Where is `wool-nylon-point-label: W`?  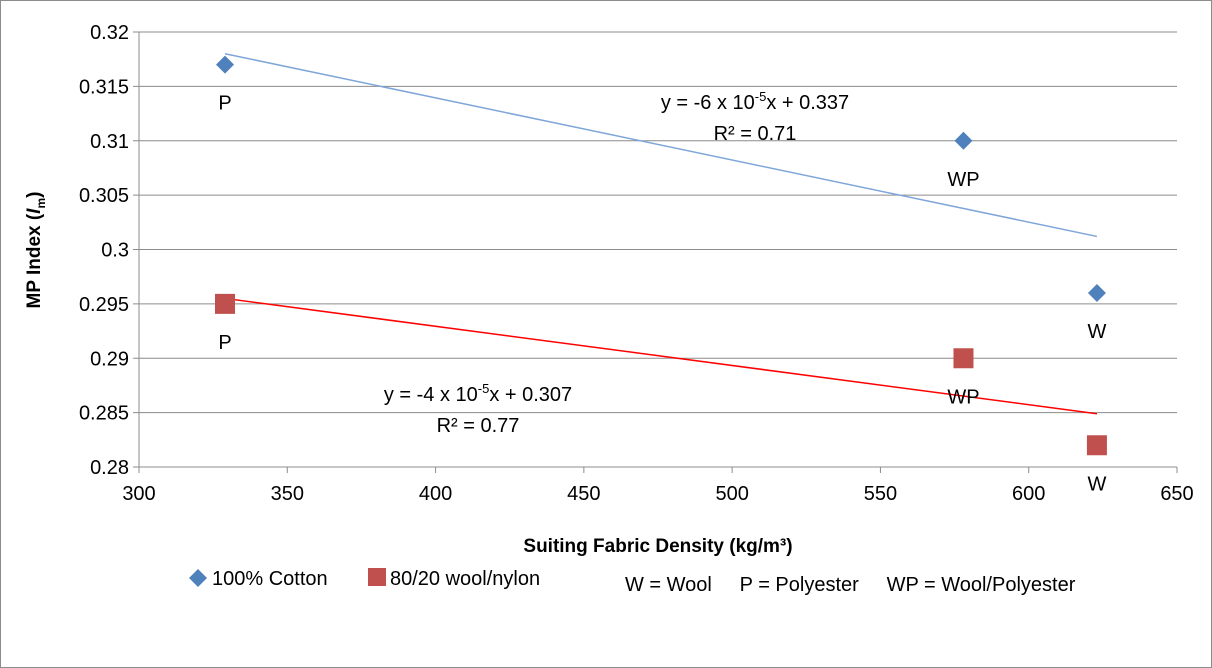
wool-nylon-point-label: W is located at coordinates (1096, 484).